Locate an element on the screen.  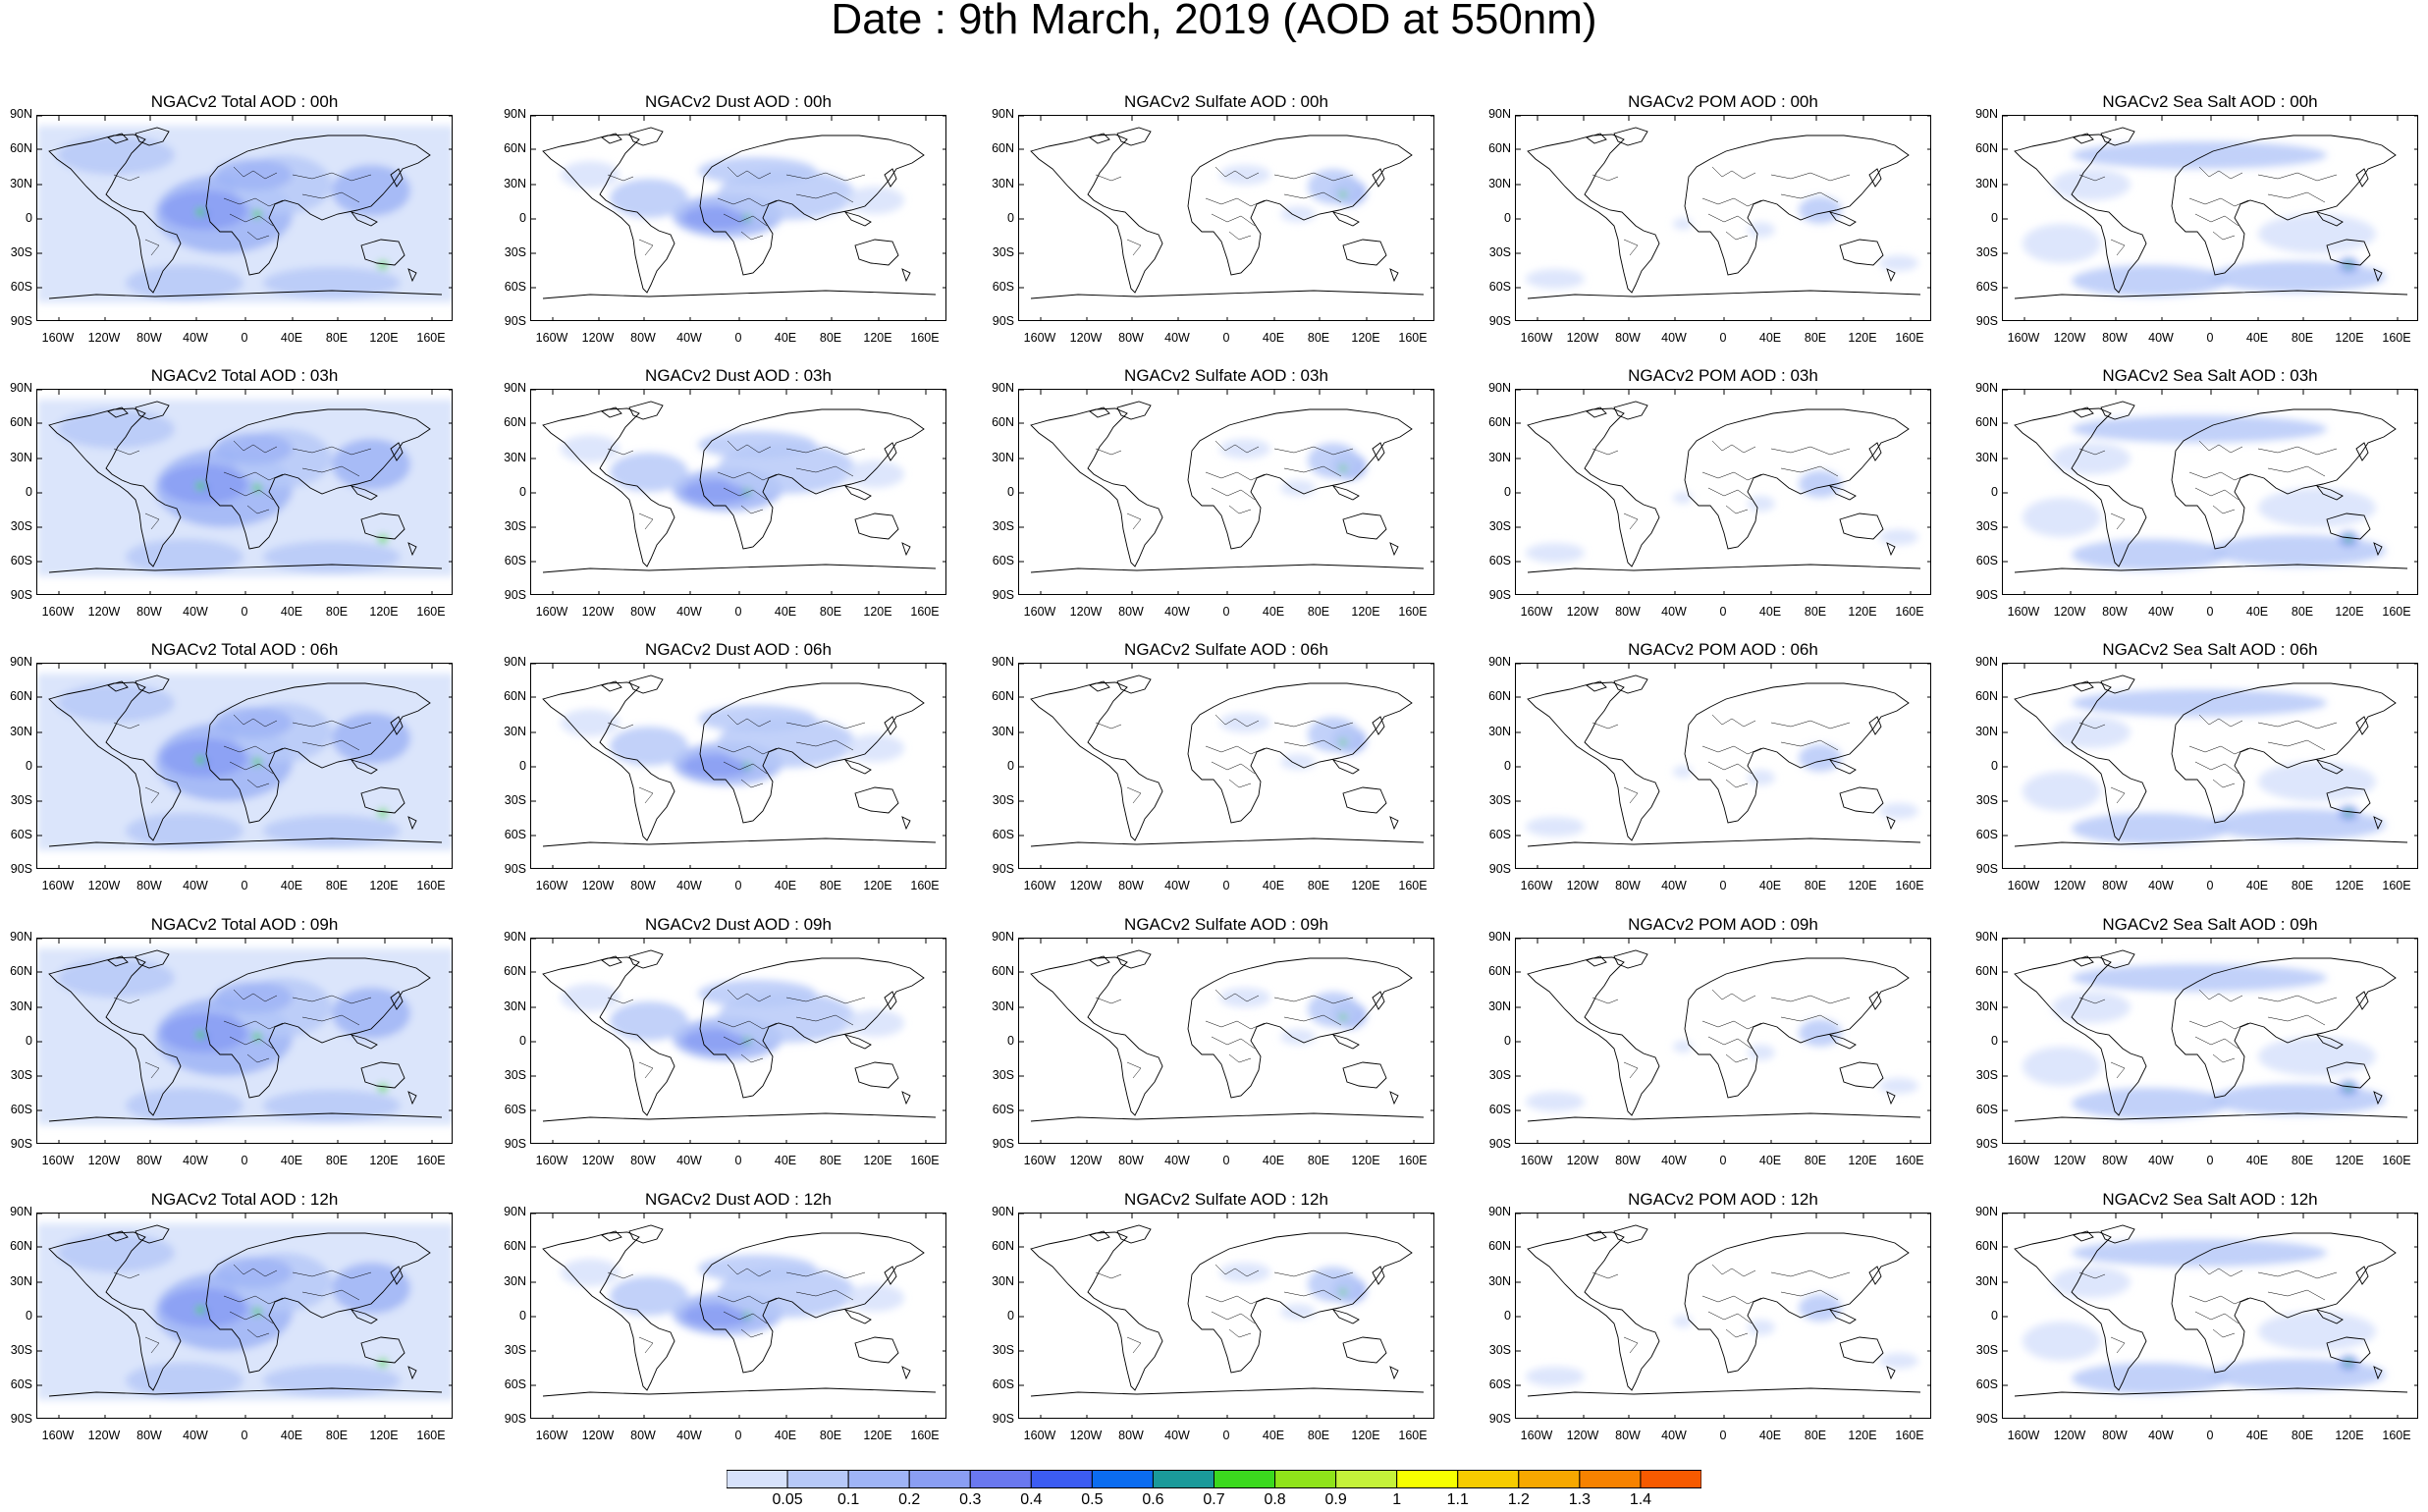
lon-label: 40E is located at coordinates (785, 612).